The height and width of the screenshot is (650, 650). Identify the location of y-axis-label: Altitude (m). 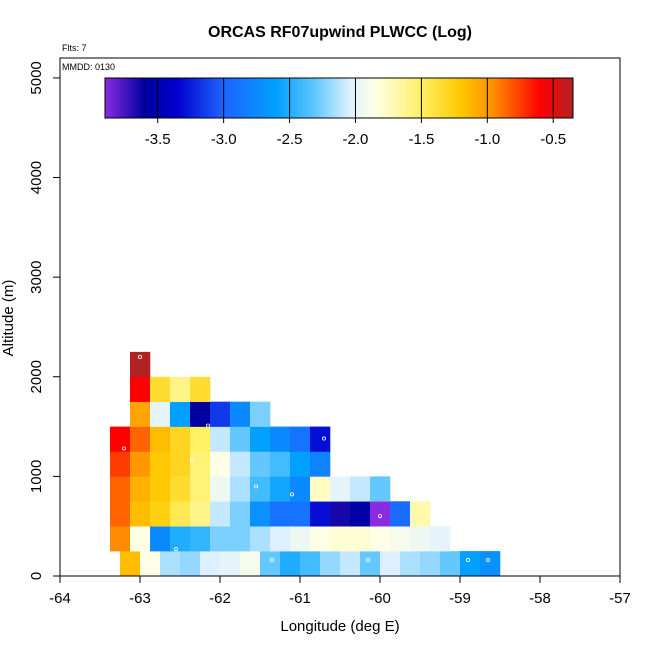
(8, 318).